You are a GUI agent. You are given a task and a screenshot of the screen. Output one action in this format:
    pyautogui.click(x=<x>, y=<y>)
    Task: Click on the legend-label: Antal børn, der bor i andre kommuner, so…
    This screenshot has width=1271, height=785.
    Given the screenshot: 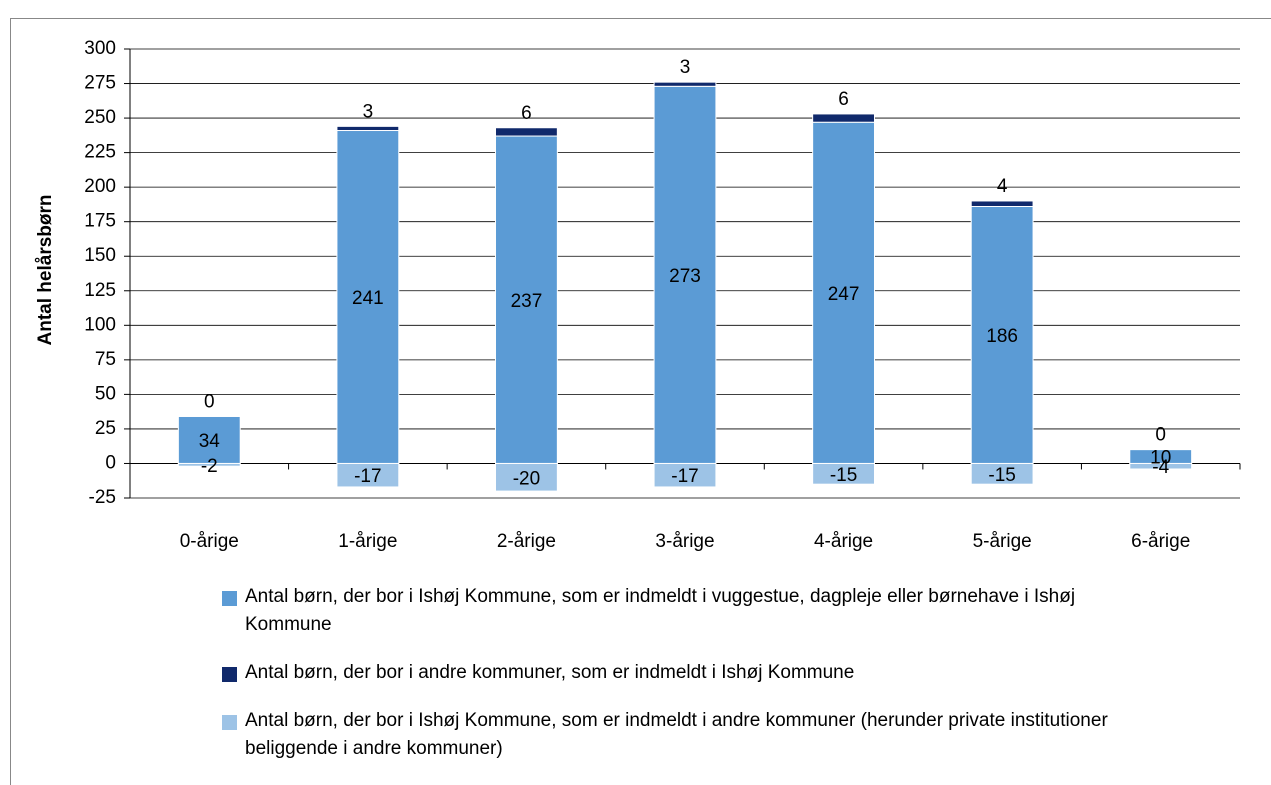 What is the action you would take?
    pyautogui.click(x=550, y=672)
    